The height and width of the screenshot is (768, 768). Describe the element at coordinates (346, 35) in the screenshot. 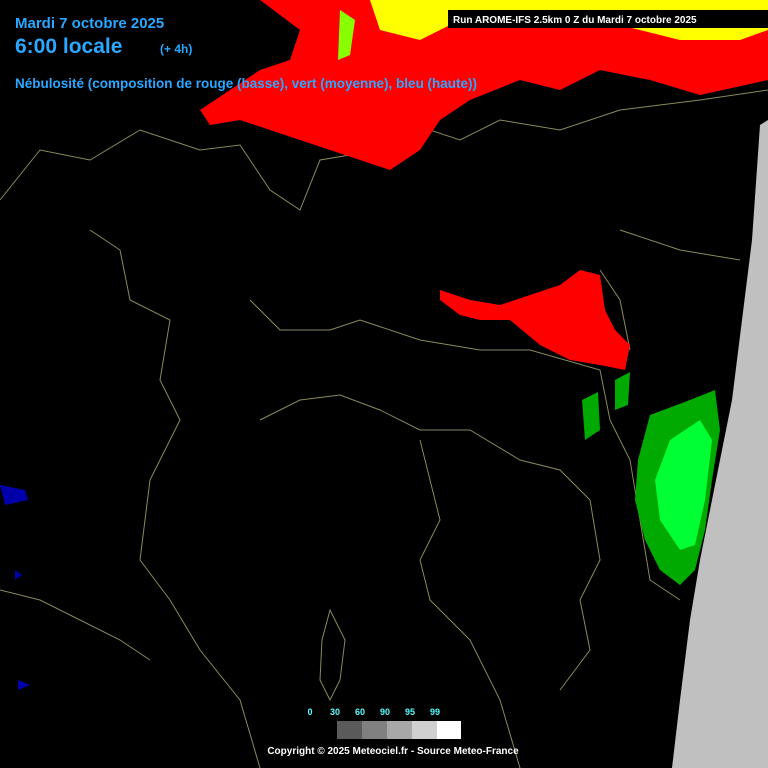

I see `mixed-cloud` at that location.